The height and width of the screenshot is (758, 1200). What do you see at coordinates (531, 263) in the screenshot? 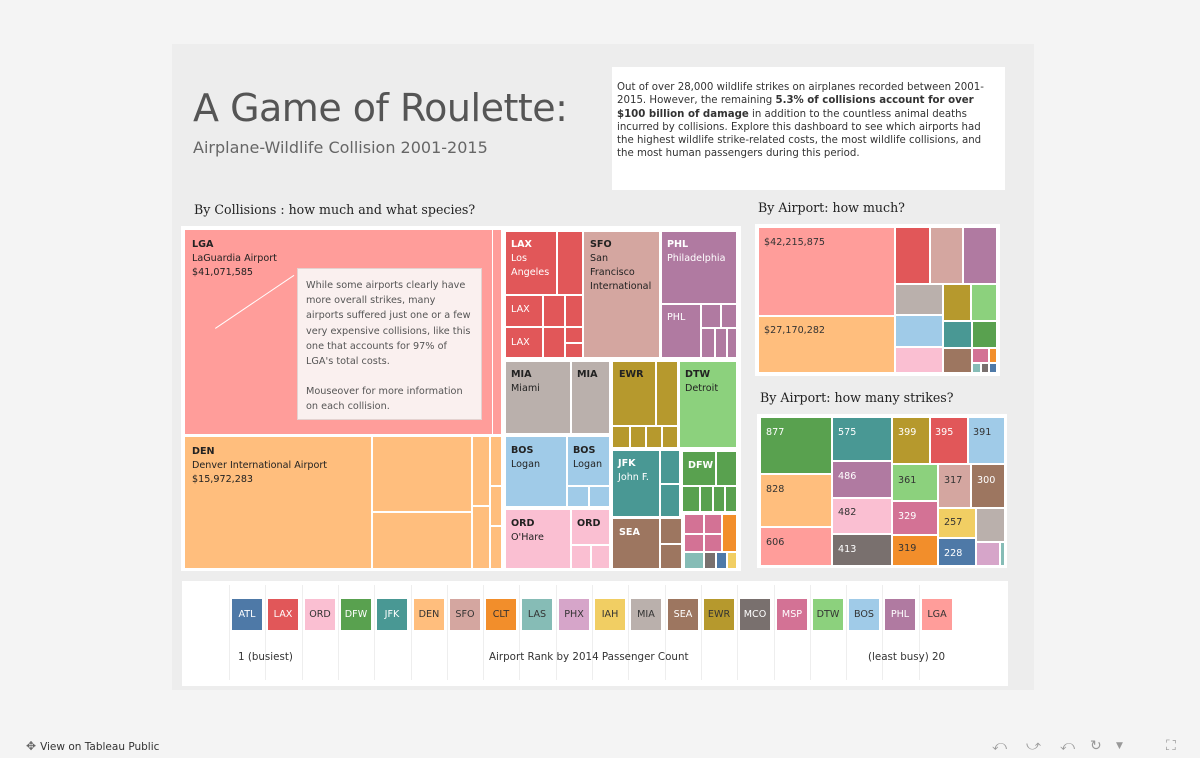
I see `treemap-tile-lax` at bounding box center [531, 263].